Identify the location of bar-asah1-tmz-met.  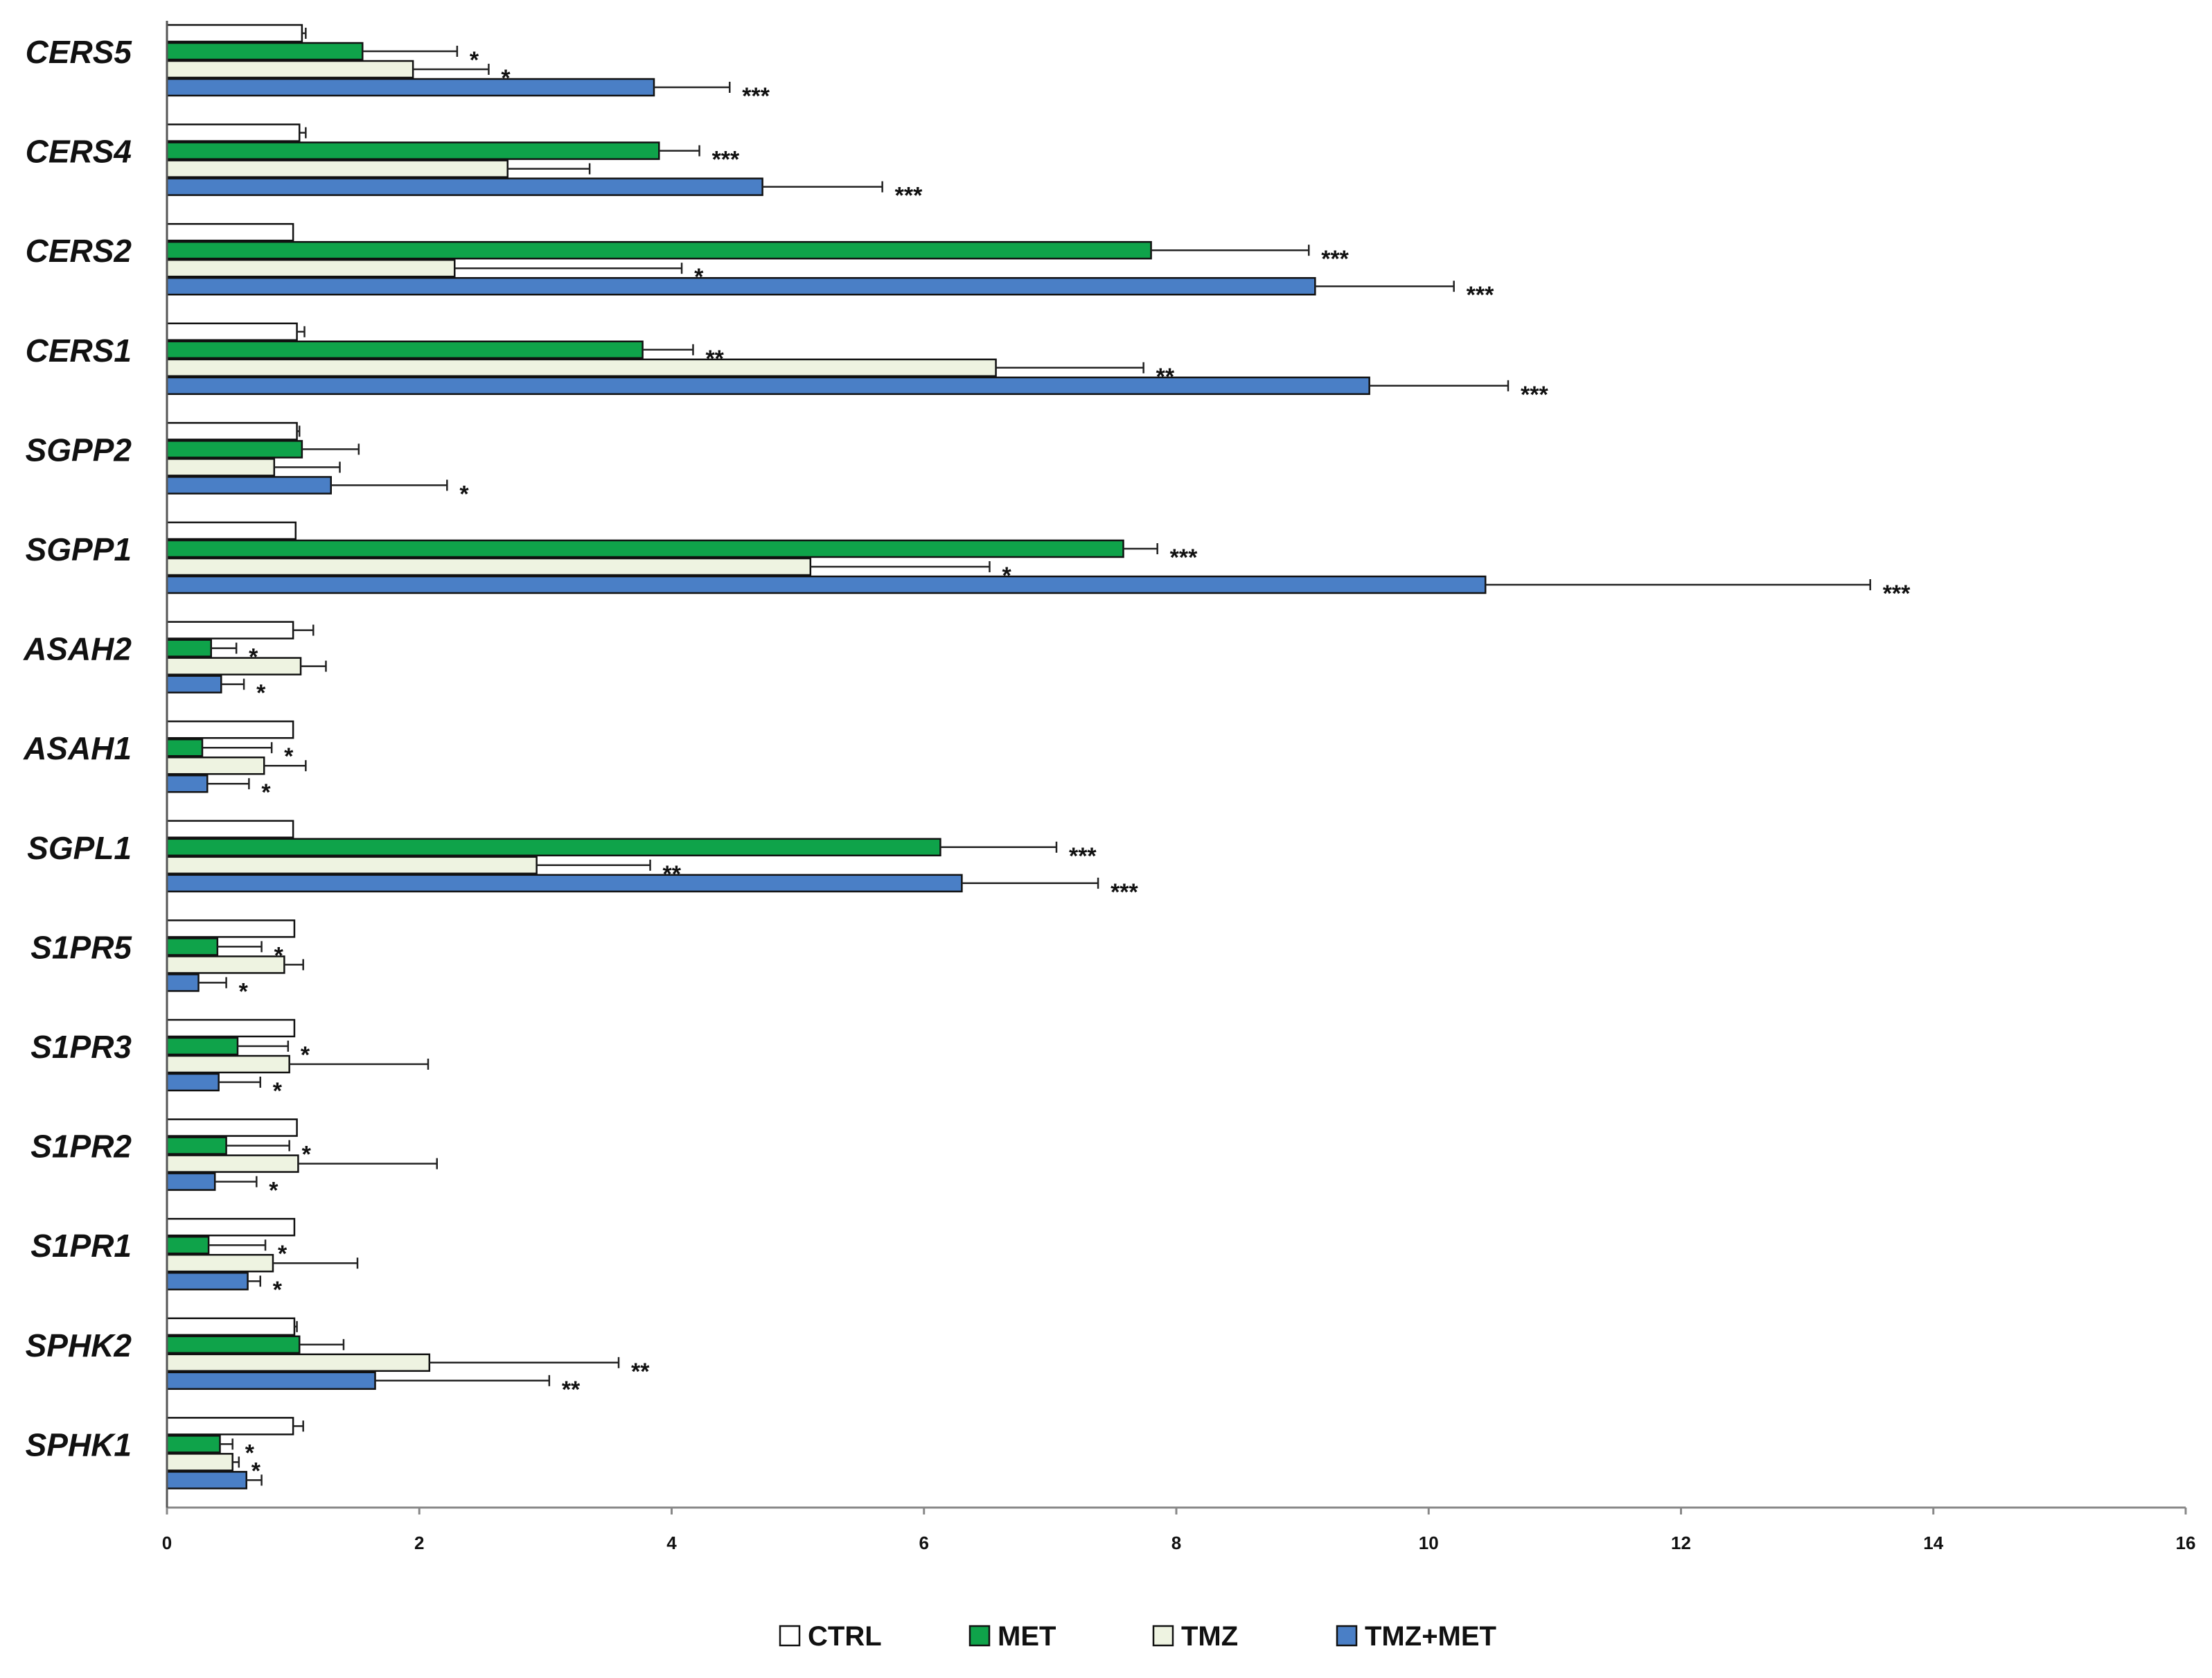
(188, 783).